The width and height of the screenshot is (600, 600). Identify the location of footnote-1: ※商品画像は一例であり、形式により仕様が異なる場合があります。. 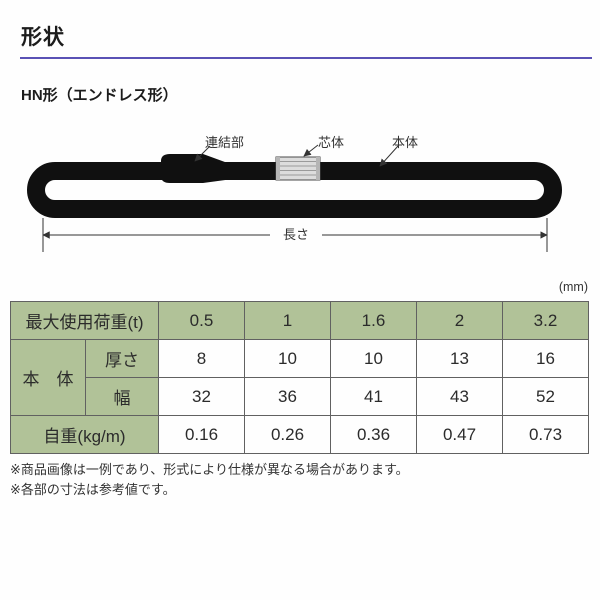
(209, 469).